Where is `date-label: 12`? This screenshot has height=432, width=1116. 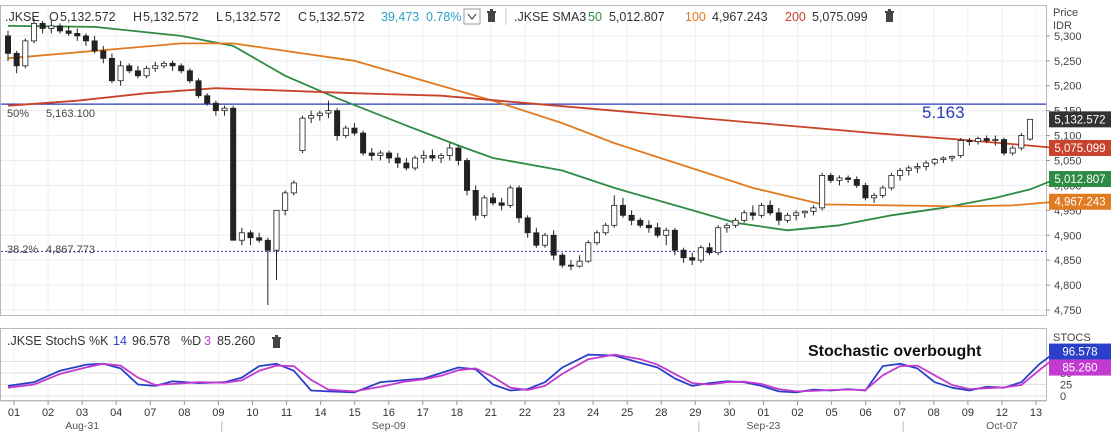 date-label: 12 is located at coordinates (1002, 413).